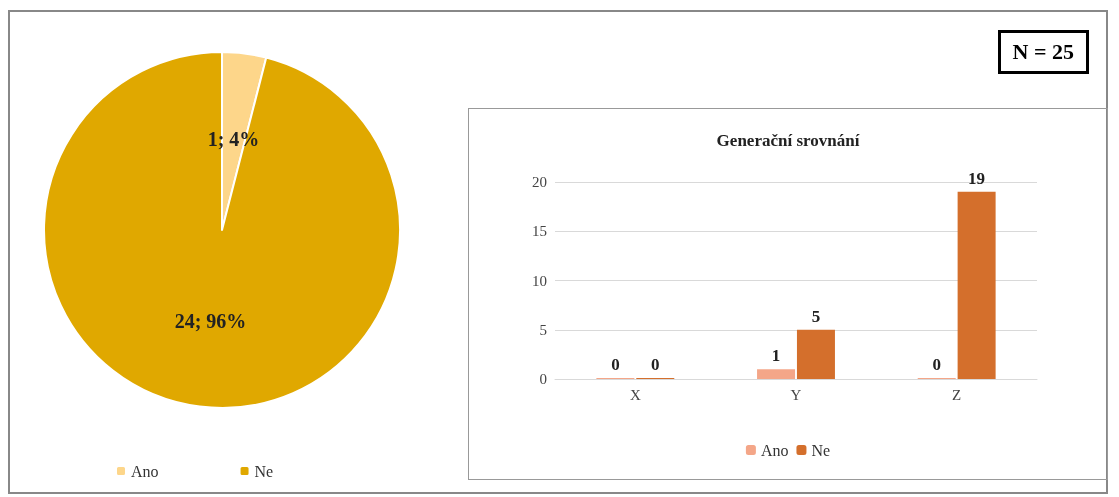  I want to click on data-label: 19, so click(977, 178).